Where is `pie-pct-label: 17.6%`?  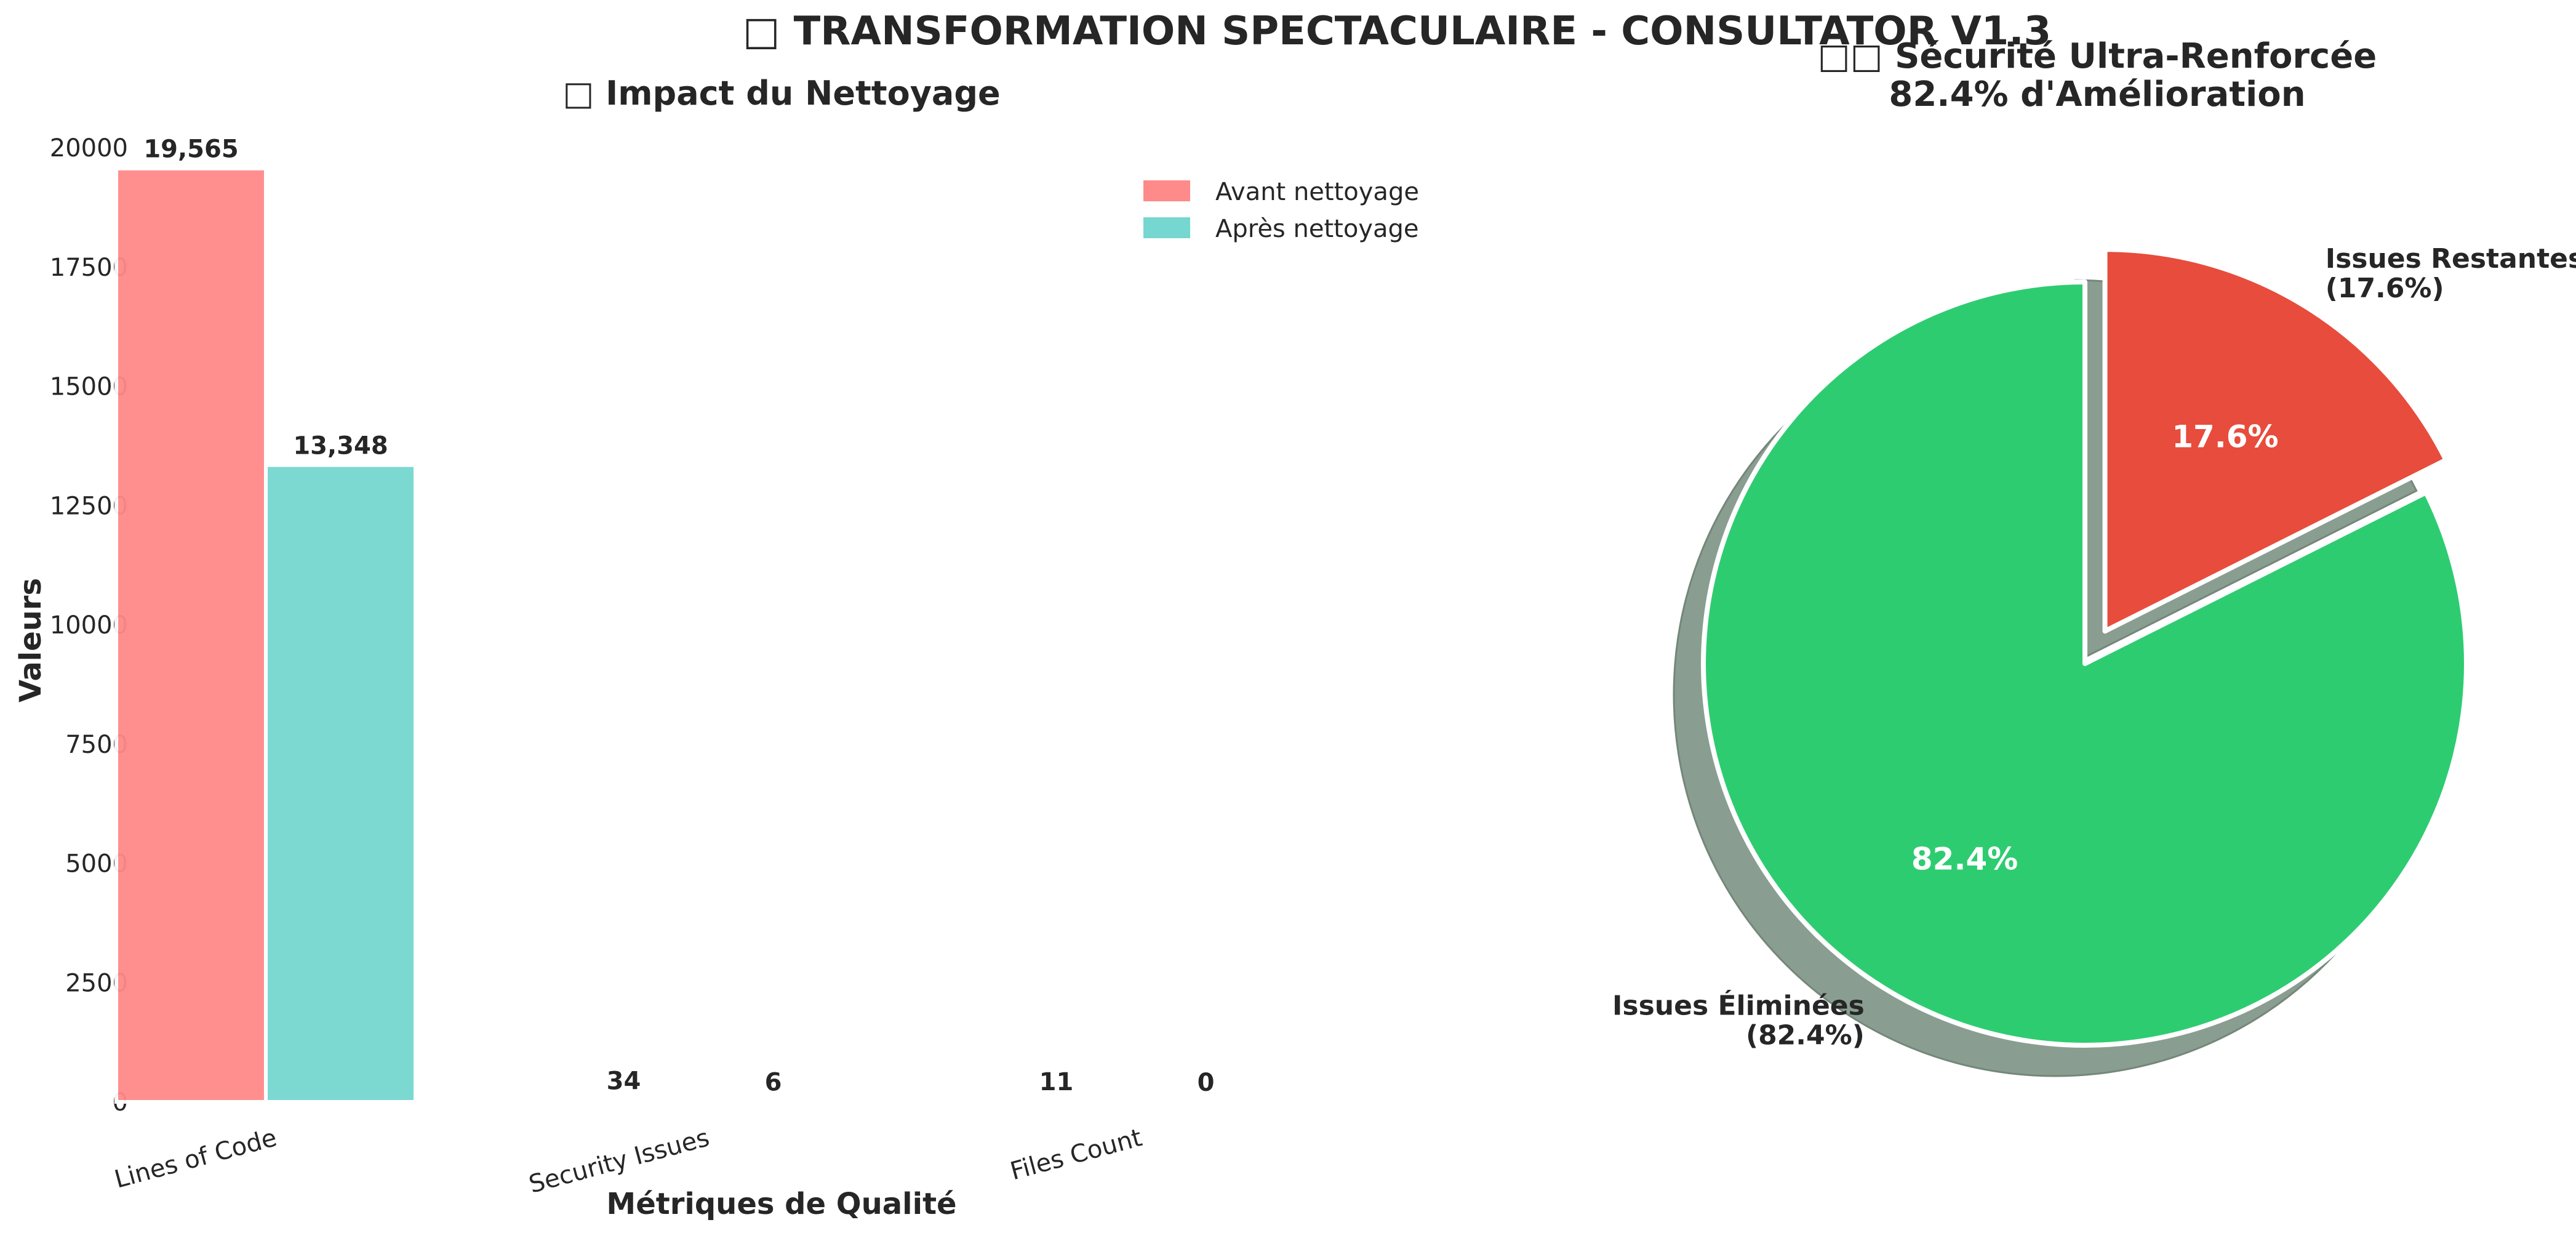 pie-pct-label: 17.6% is located at coordinates (2225, 437).